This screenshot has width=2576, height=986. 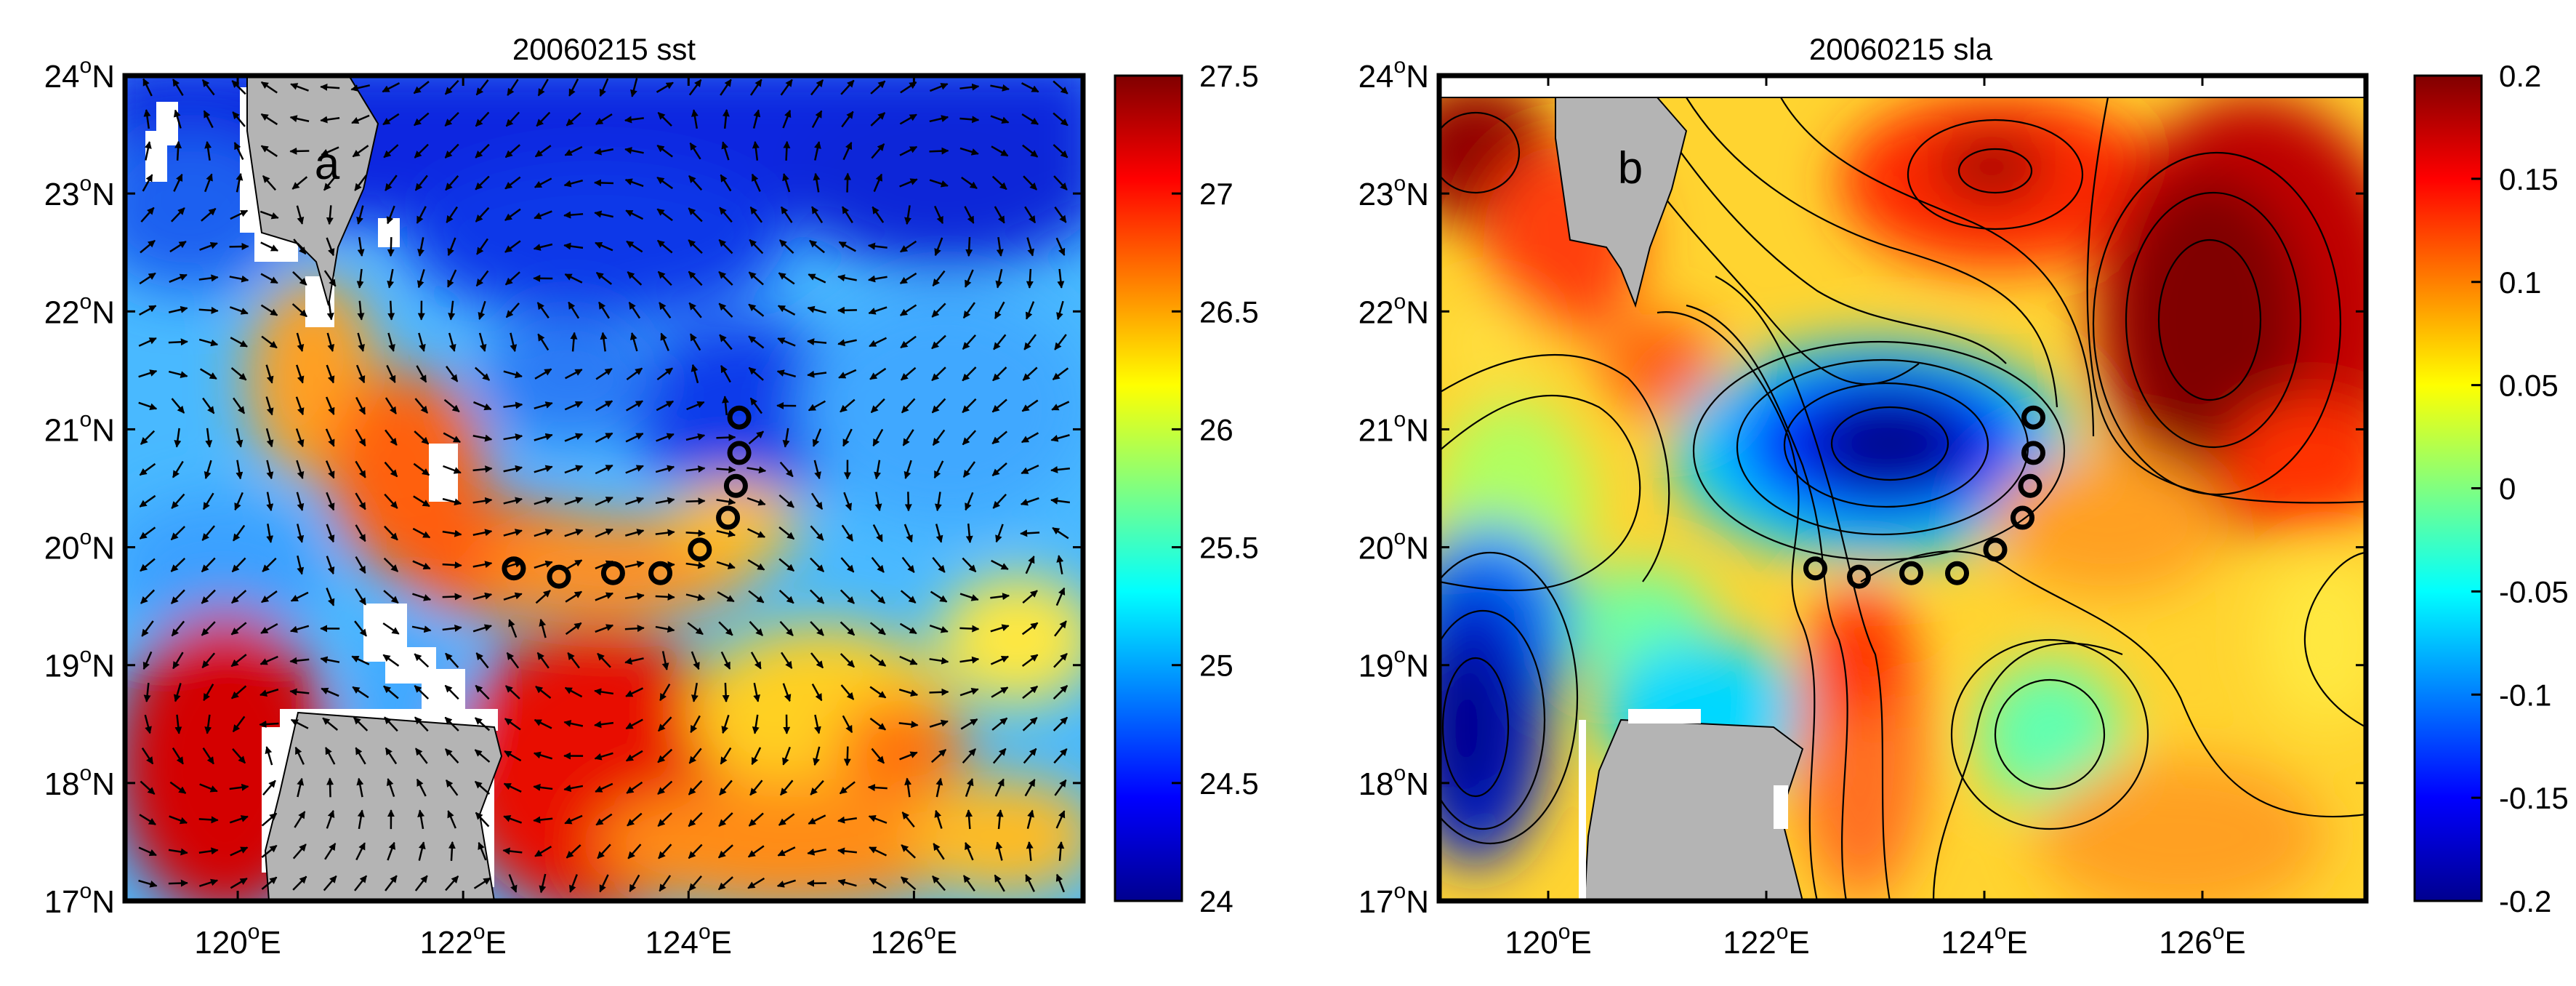 What do you see at coordinates (2022, 517) in the screenshot?
I see `station-marker` at bounding box center [2022, 517].